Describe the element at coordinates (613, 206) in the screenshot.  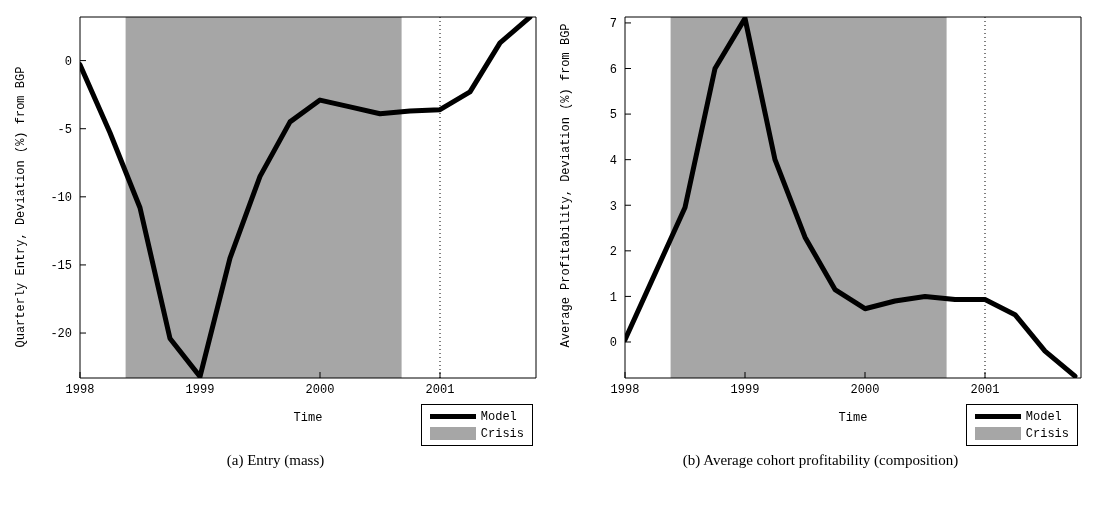
I see `y-tick-label: 3` at that location.